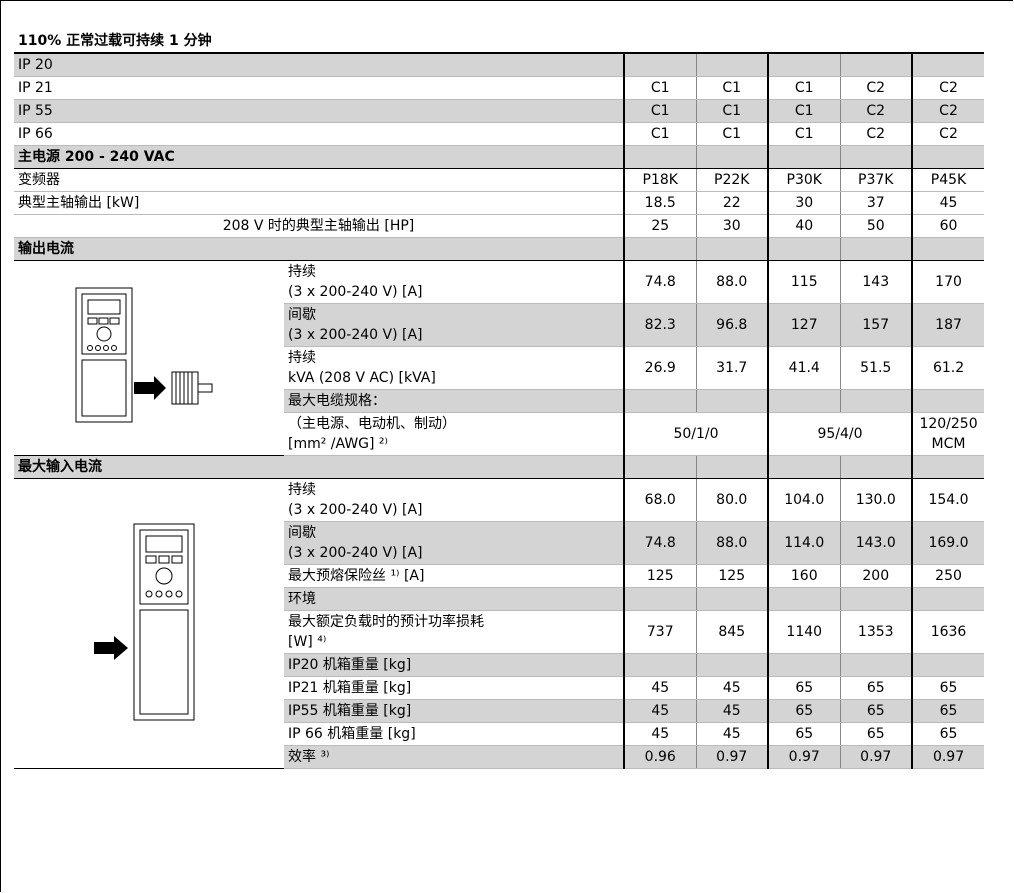 The image size is (1014, 893). Describe the element at coordinates (659, 543) in the screenshot. I see `value-cell: 74.8` at that location.